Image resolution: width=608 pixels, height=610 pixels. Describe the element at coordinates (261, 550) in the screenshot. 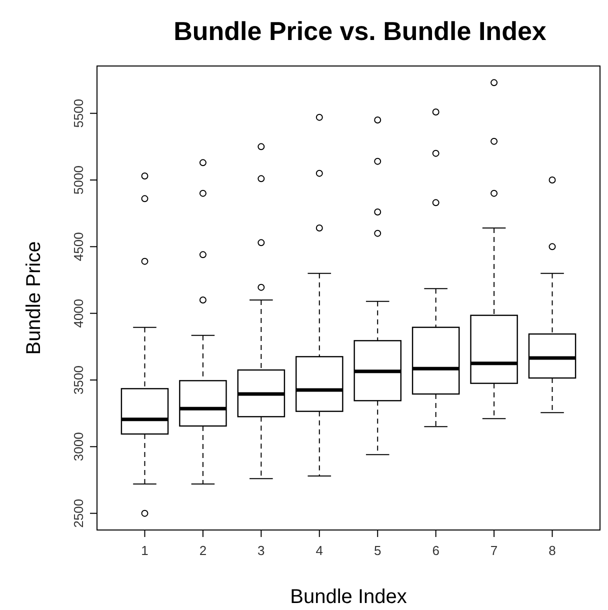

I see `x-tick-label: 3` at that location.